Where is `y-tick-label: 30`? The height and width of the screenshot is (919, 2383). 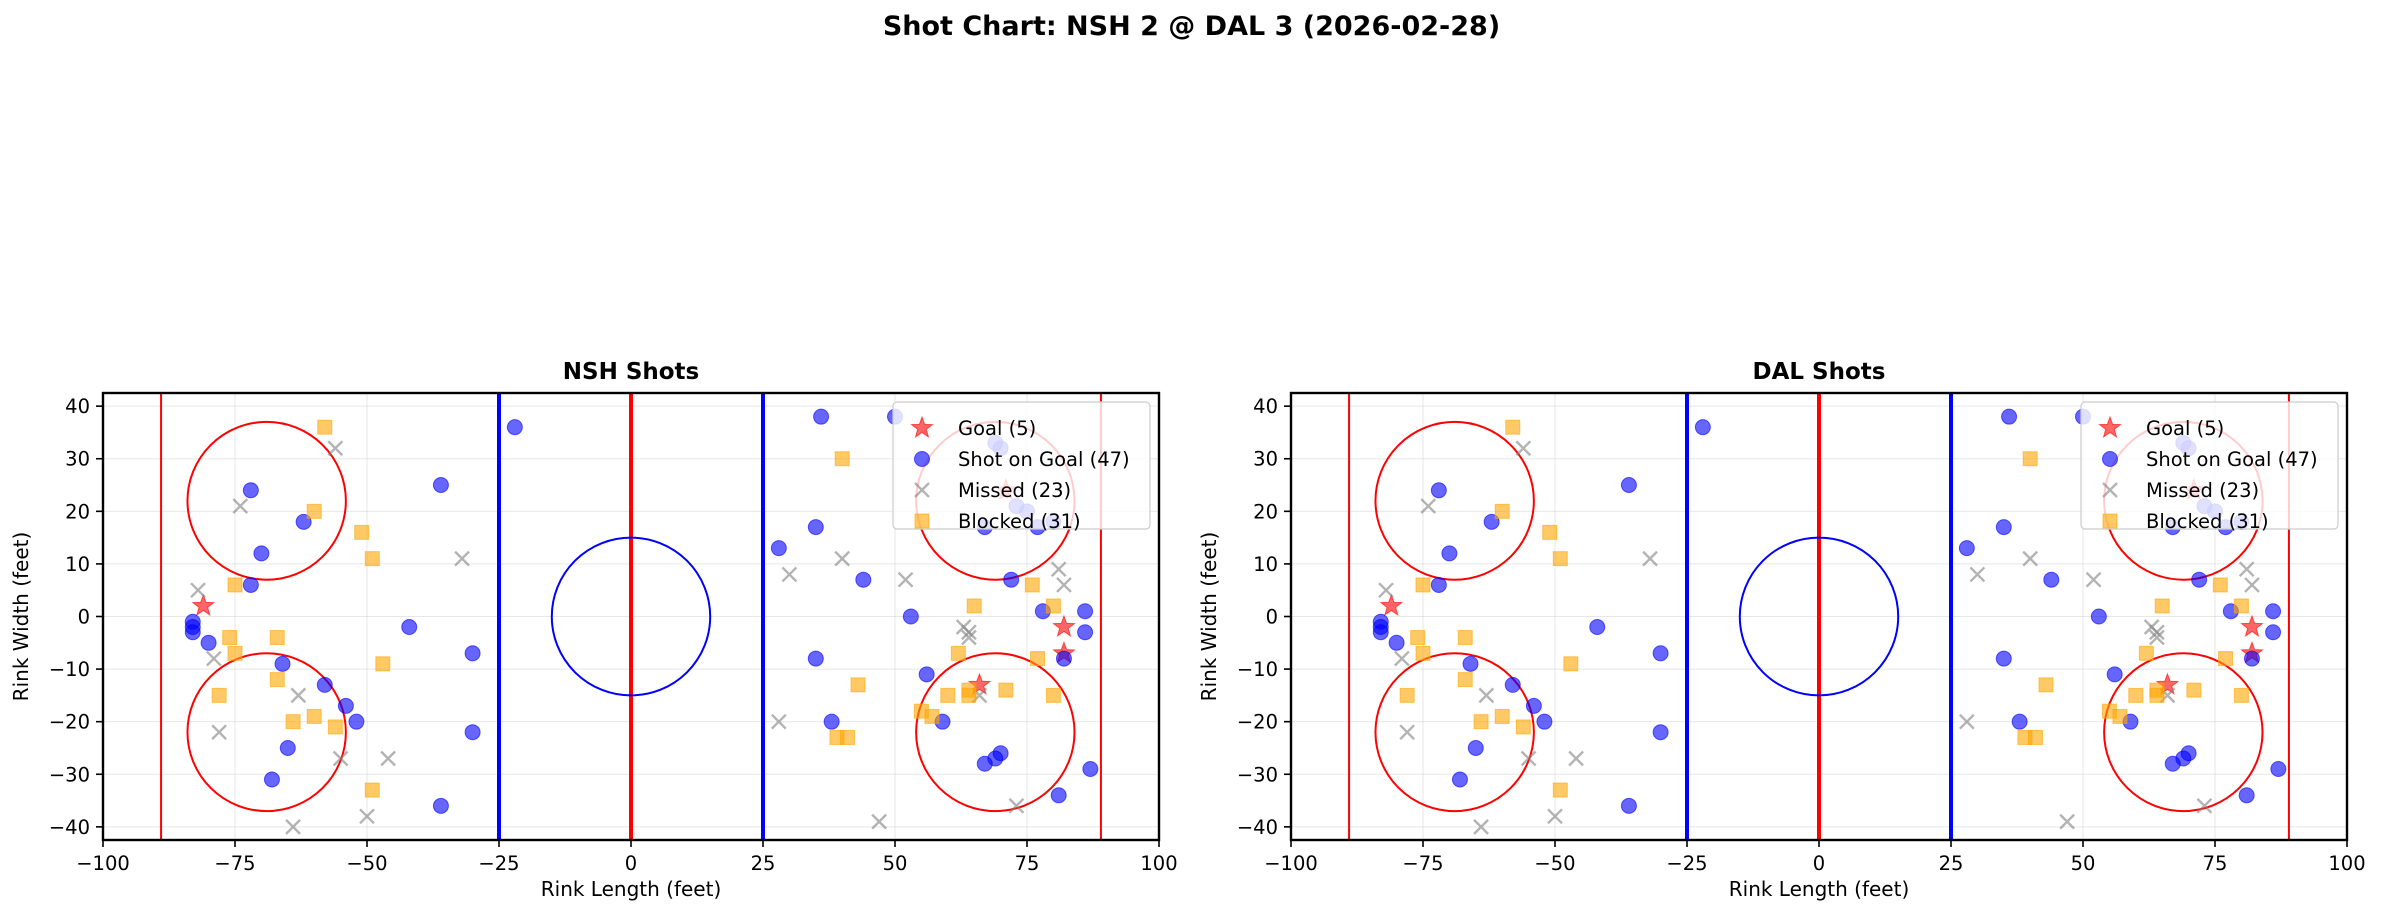 y-tick-label: 30 is located at coordinates (77, 459).